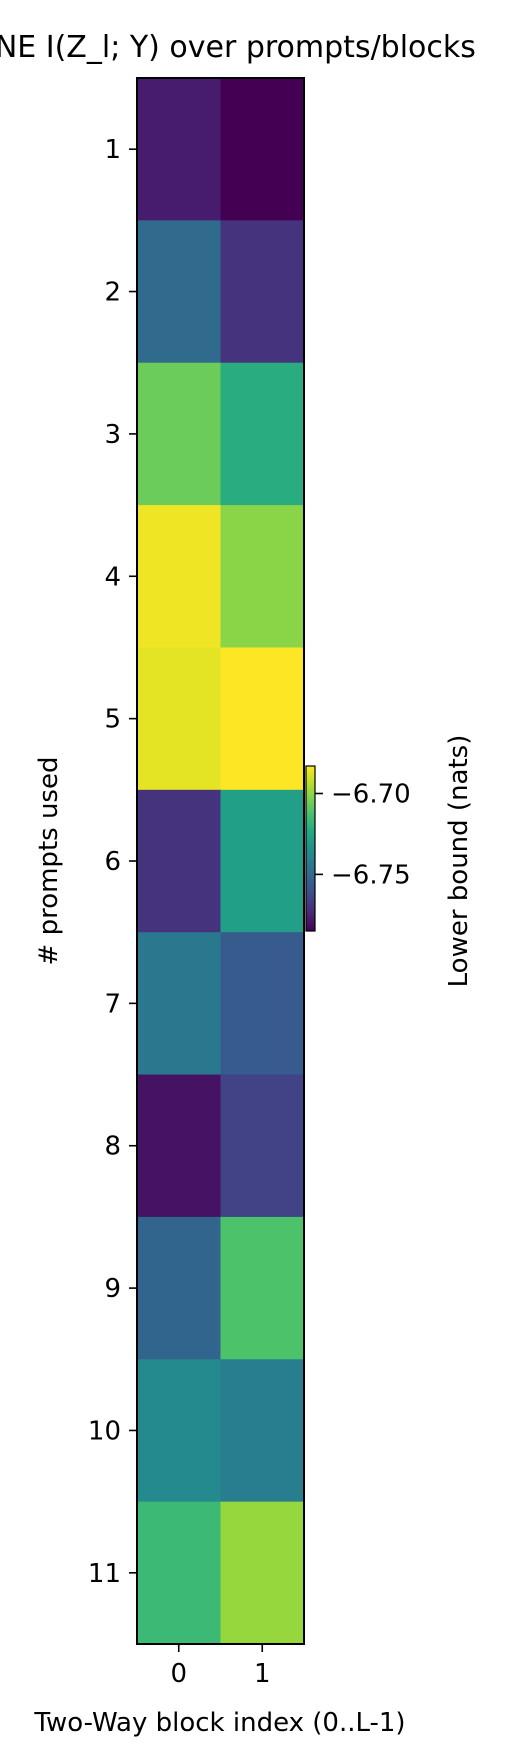 This screenshot has height=1760, width=528. Describe the element at coordinates (371, 875) in the screenshot. I see `colorbar-tick-label: −6.75` at that location.